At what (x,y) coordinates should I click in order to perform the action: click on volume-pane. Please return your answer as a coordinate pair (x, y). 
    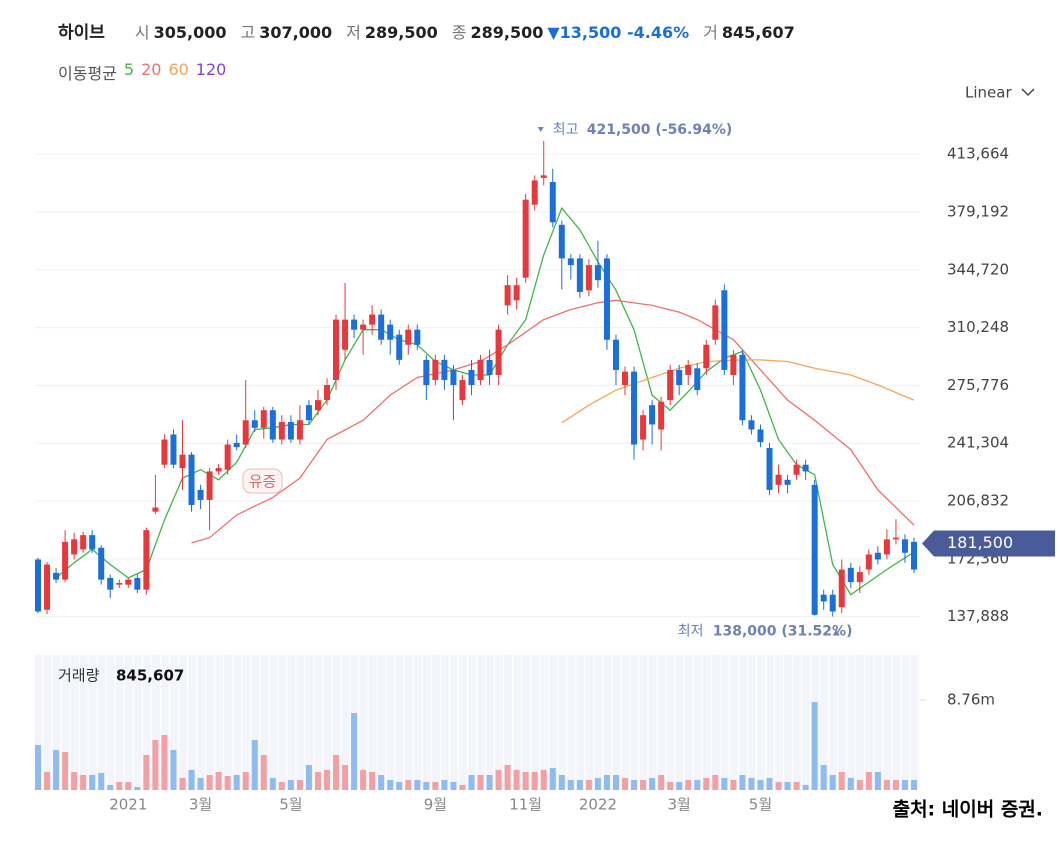
    Looking at the image, I should click on (477, 722).